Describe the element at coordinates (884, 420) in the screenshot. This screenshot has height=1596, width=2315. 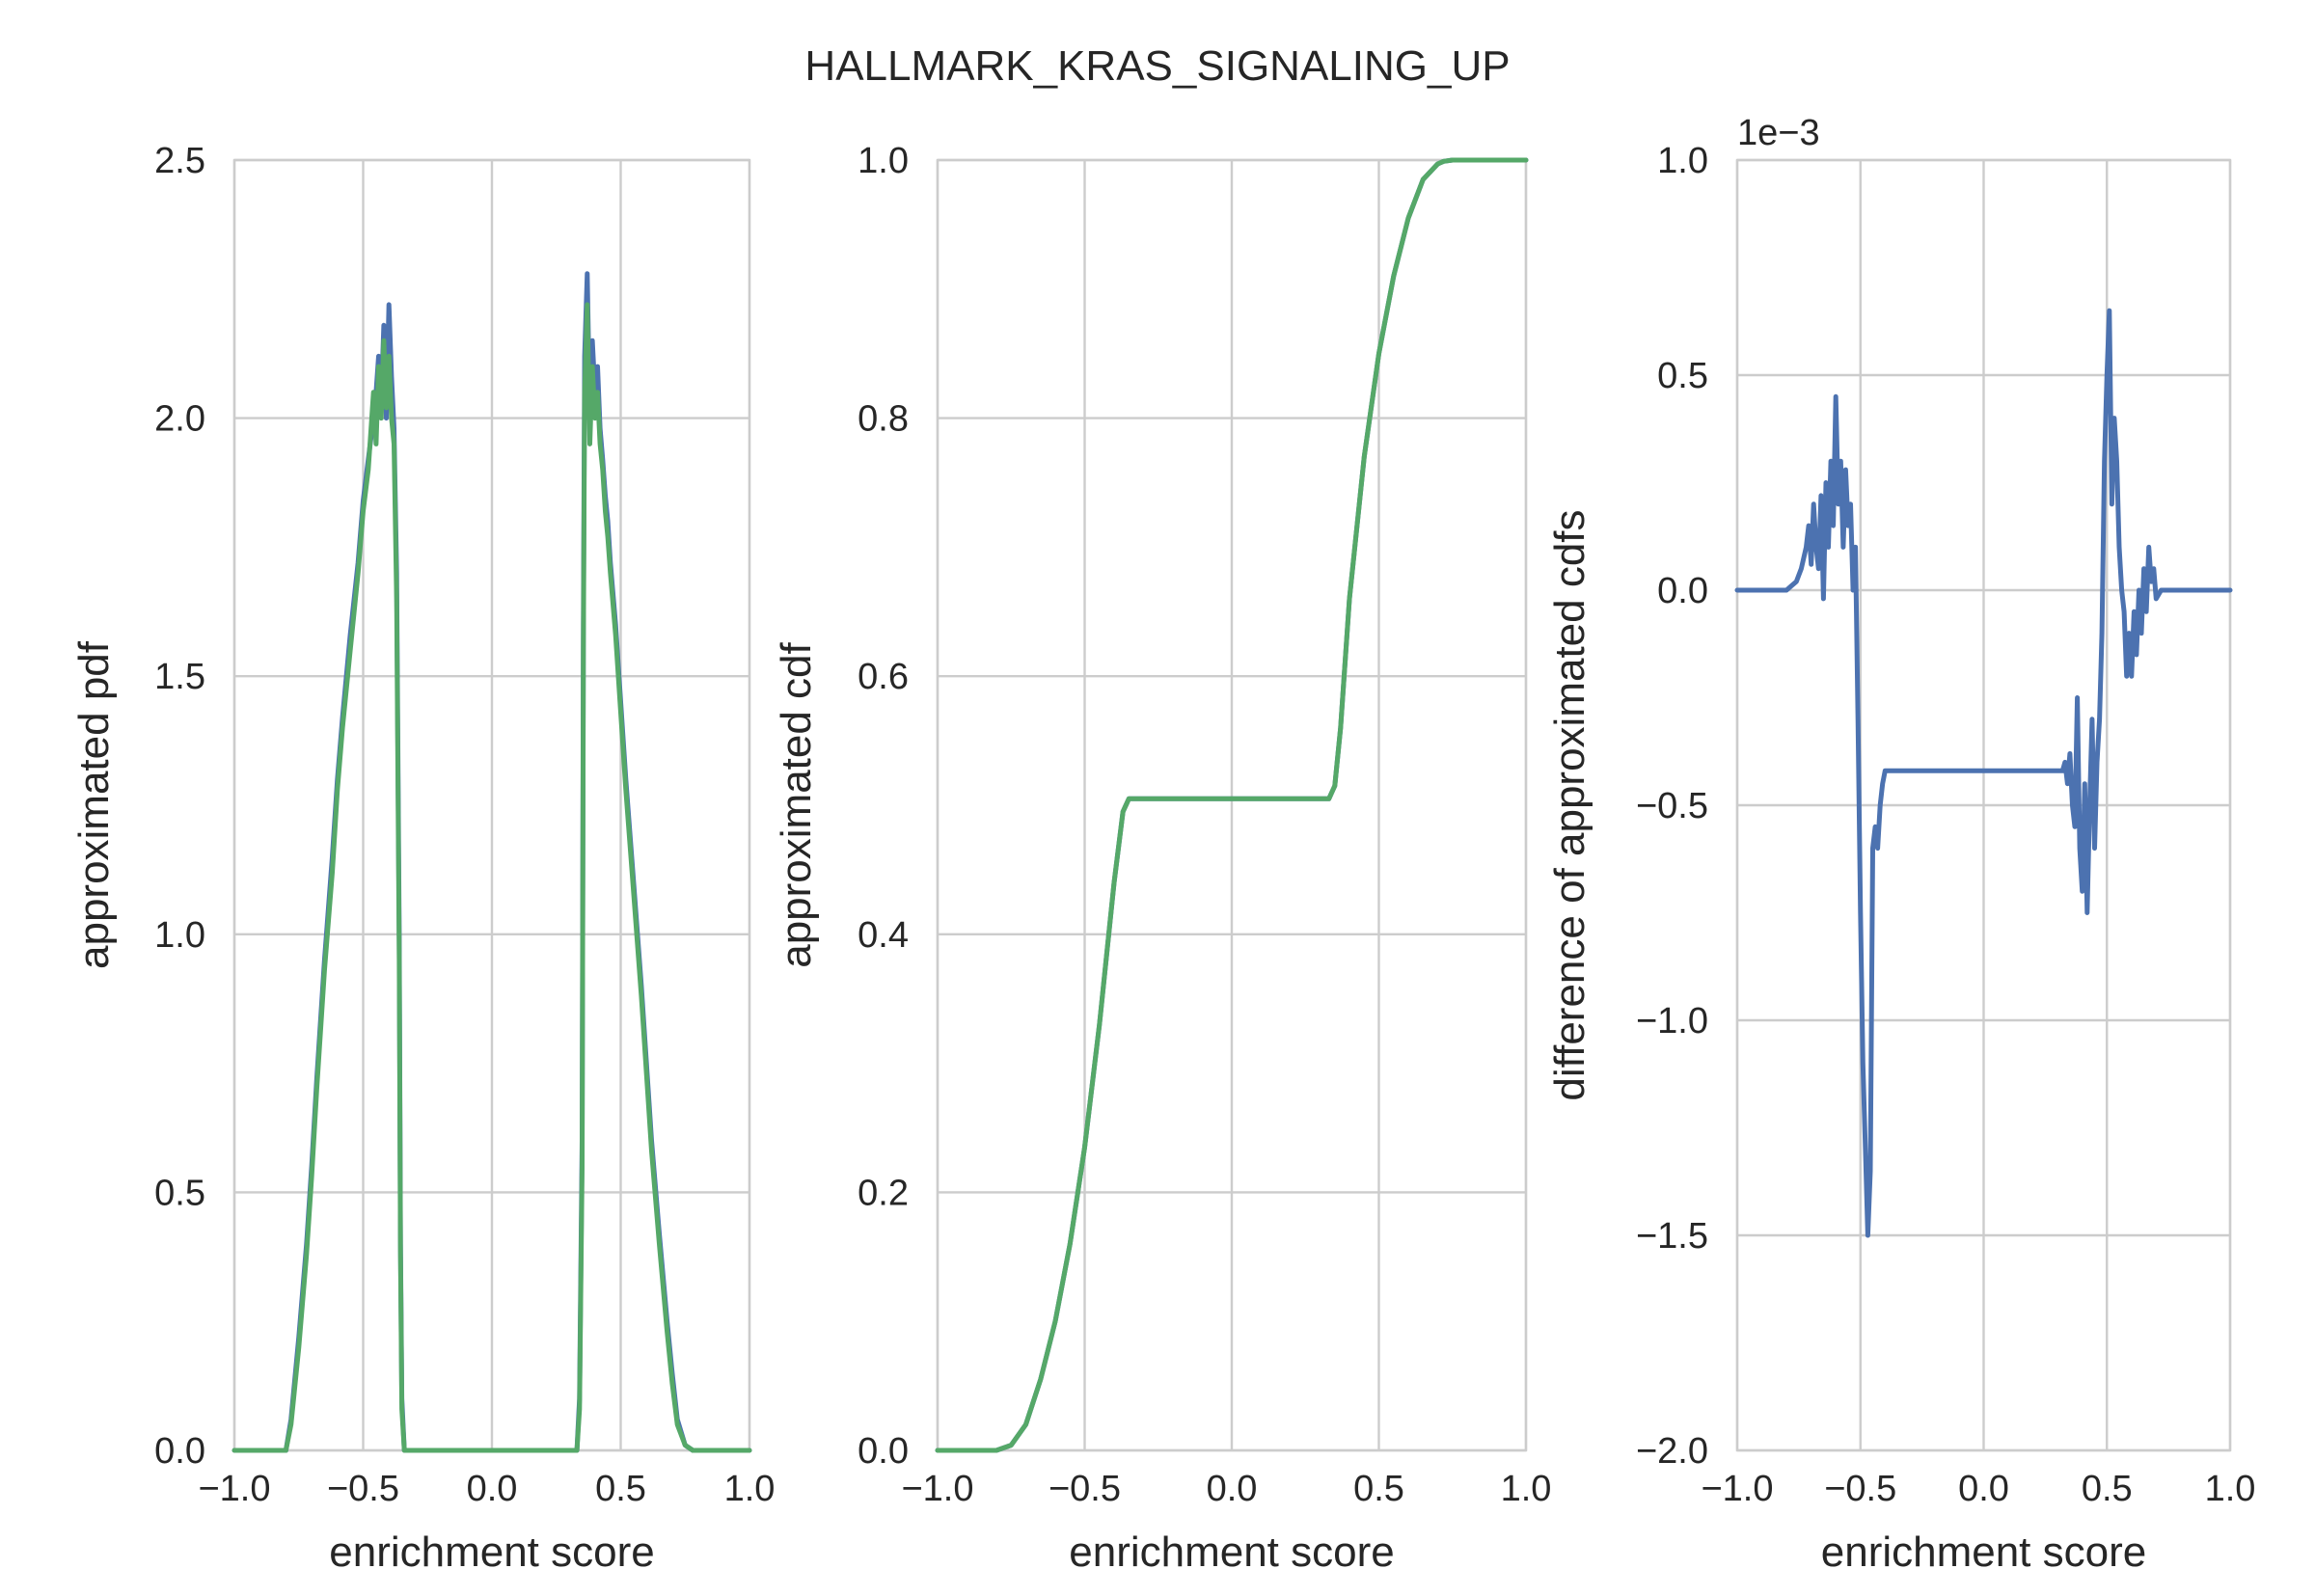
I see `y-tick-label: 0.8` at that location.